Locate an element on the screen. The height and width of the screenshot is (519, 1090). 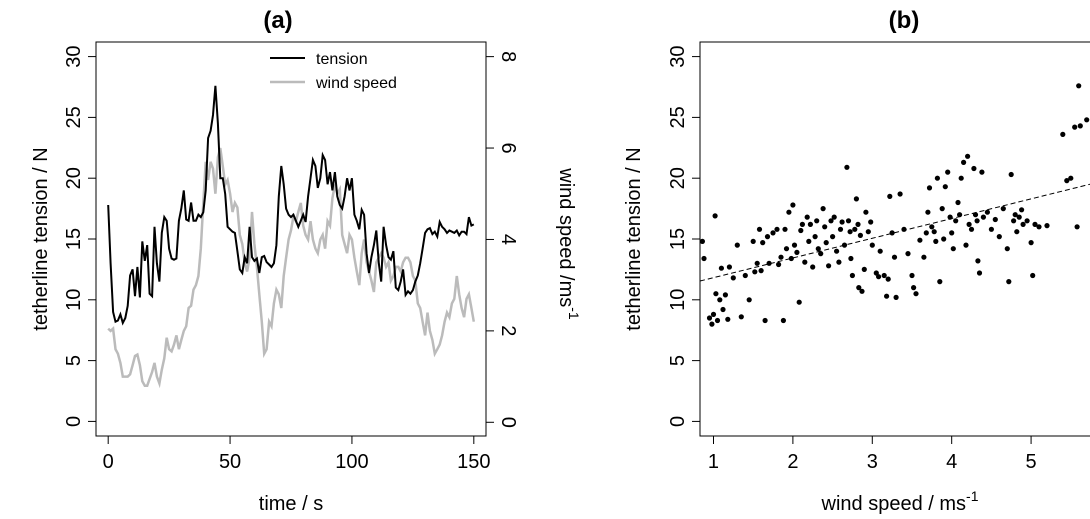
panel-b-x-axis-label-text: wind speed / ms is located at coordinates (894, 504).